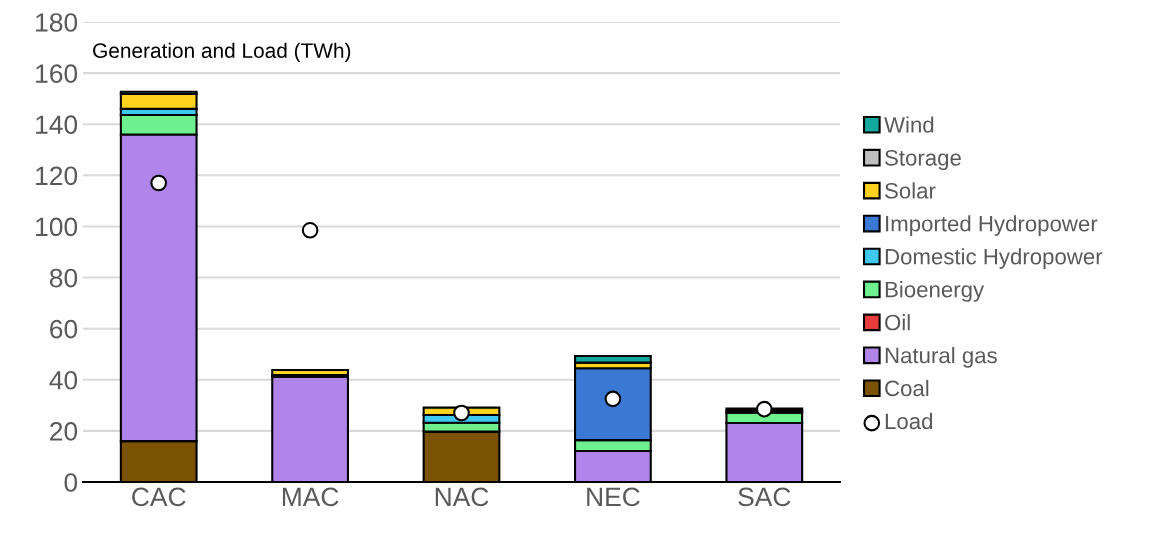 The image size is (1153, 534). Describe the element at coordinates (57, 227) in the screenshot. I see `y-tick-label: 100` at that location.